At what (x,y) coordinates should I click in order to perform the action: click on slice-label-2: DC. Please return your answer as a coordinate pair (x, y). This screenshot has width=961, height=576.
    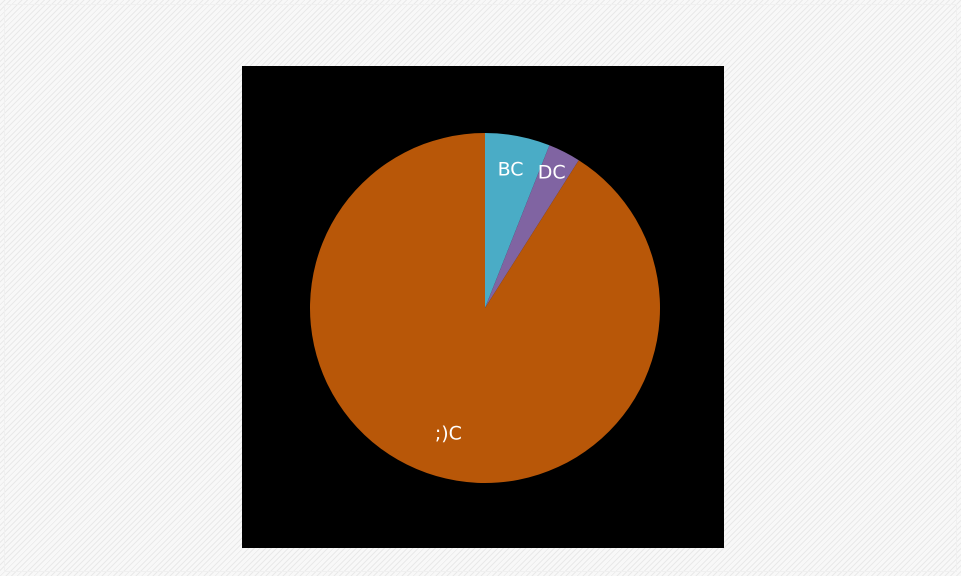
    Looking at the image, I should click on (552, 173).